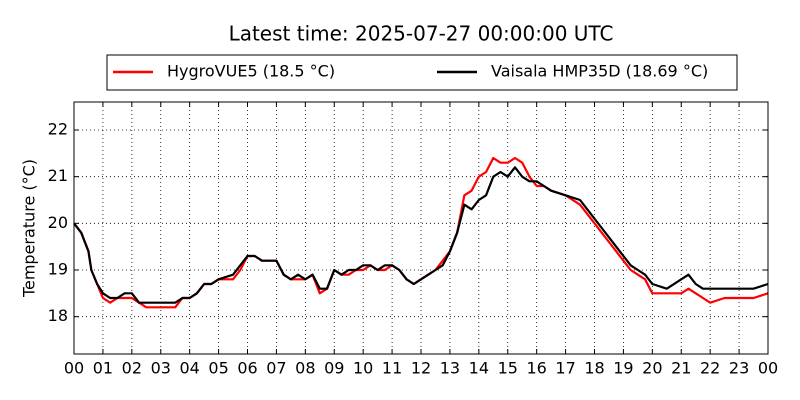 This screenshot has width=800, height=400. What do you see at coordinates (508, 368) in the screenshot?
I see `x-tick-label: 15` at bounding box center [508, 368].